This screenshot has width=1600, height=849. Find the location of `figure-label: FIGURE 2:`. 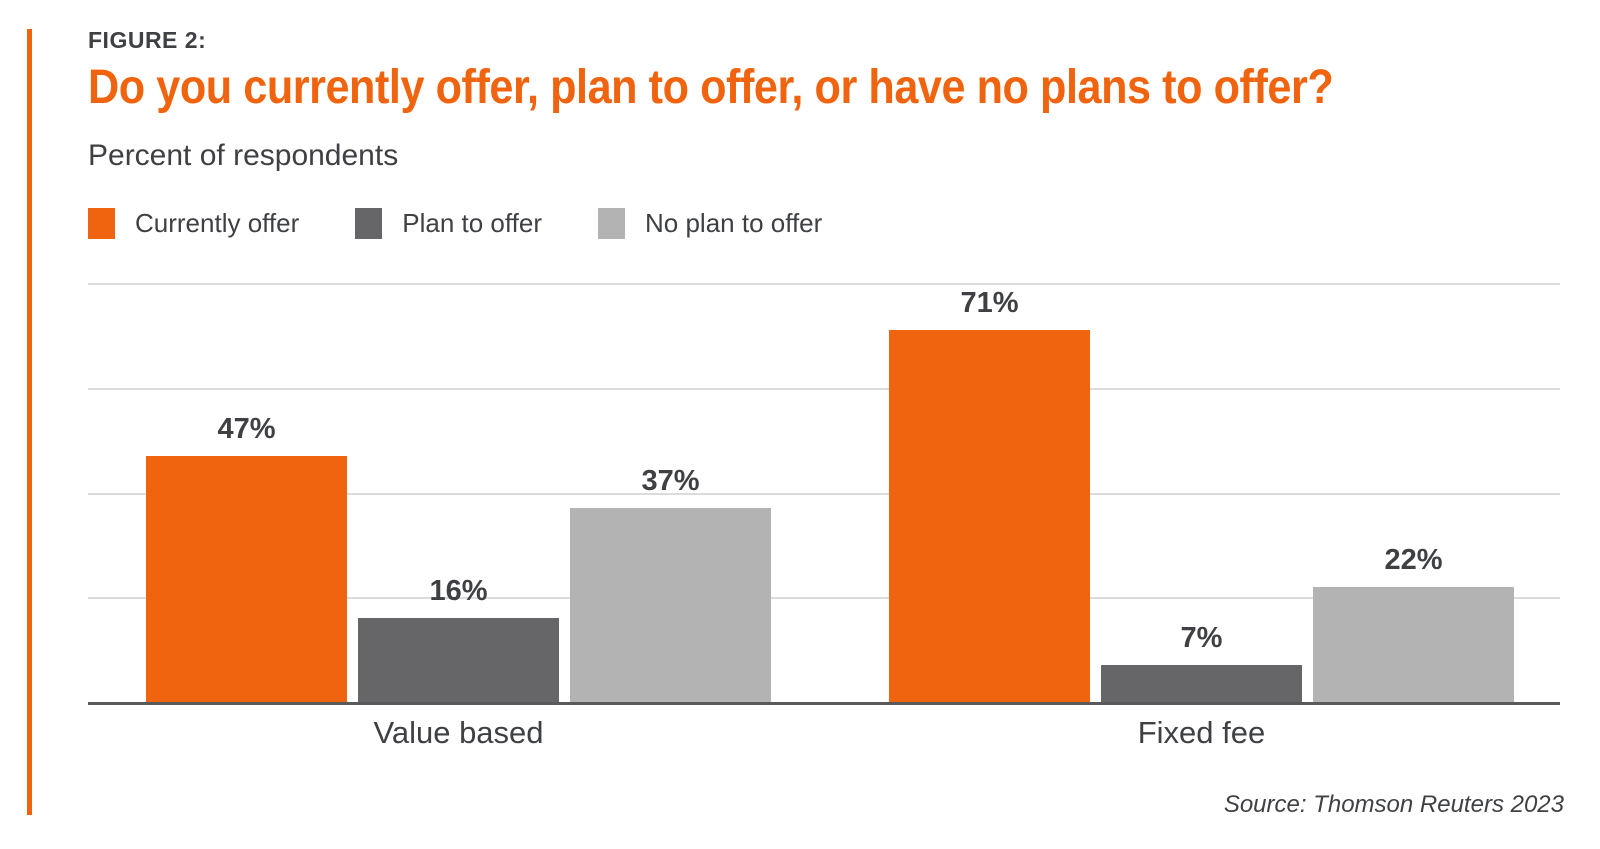

figure-label: FIGURE 2: is located at coordinates (147, 40).